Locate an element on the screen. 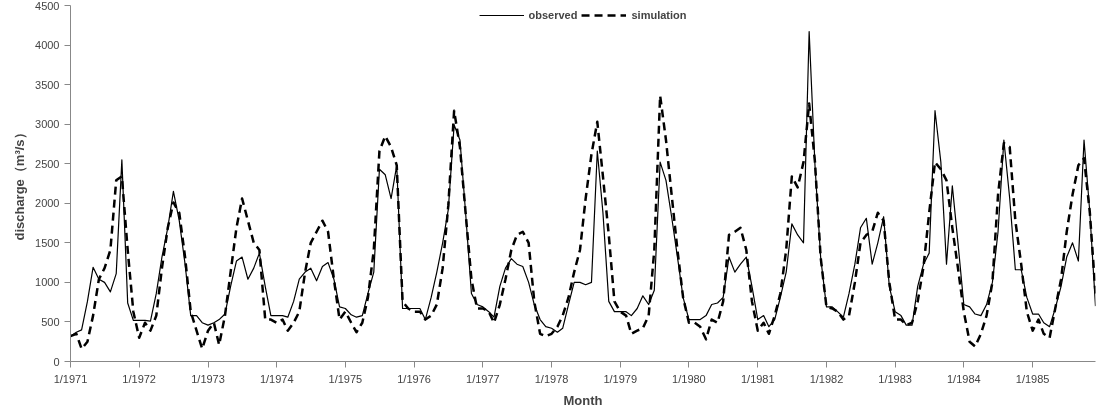  y-axis-title: discharge（m³/s） is located at coordinates (20, 183).